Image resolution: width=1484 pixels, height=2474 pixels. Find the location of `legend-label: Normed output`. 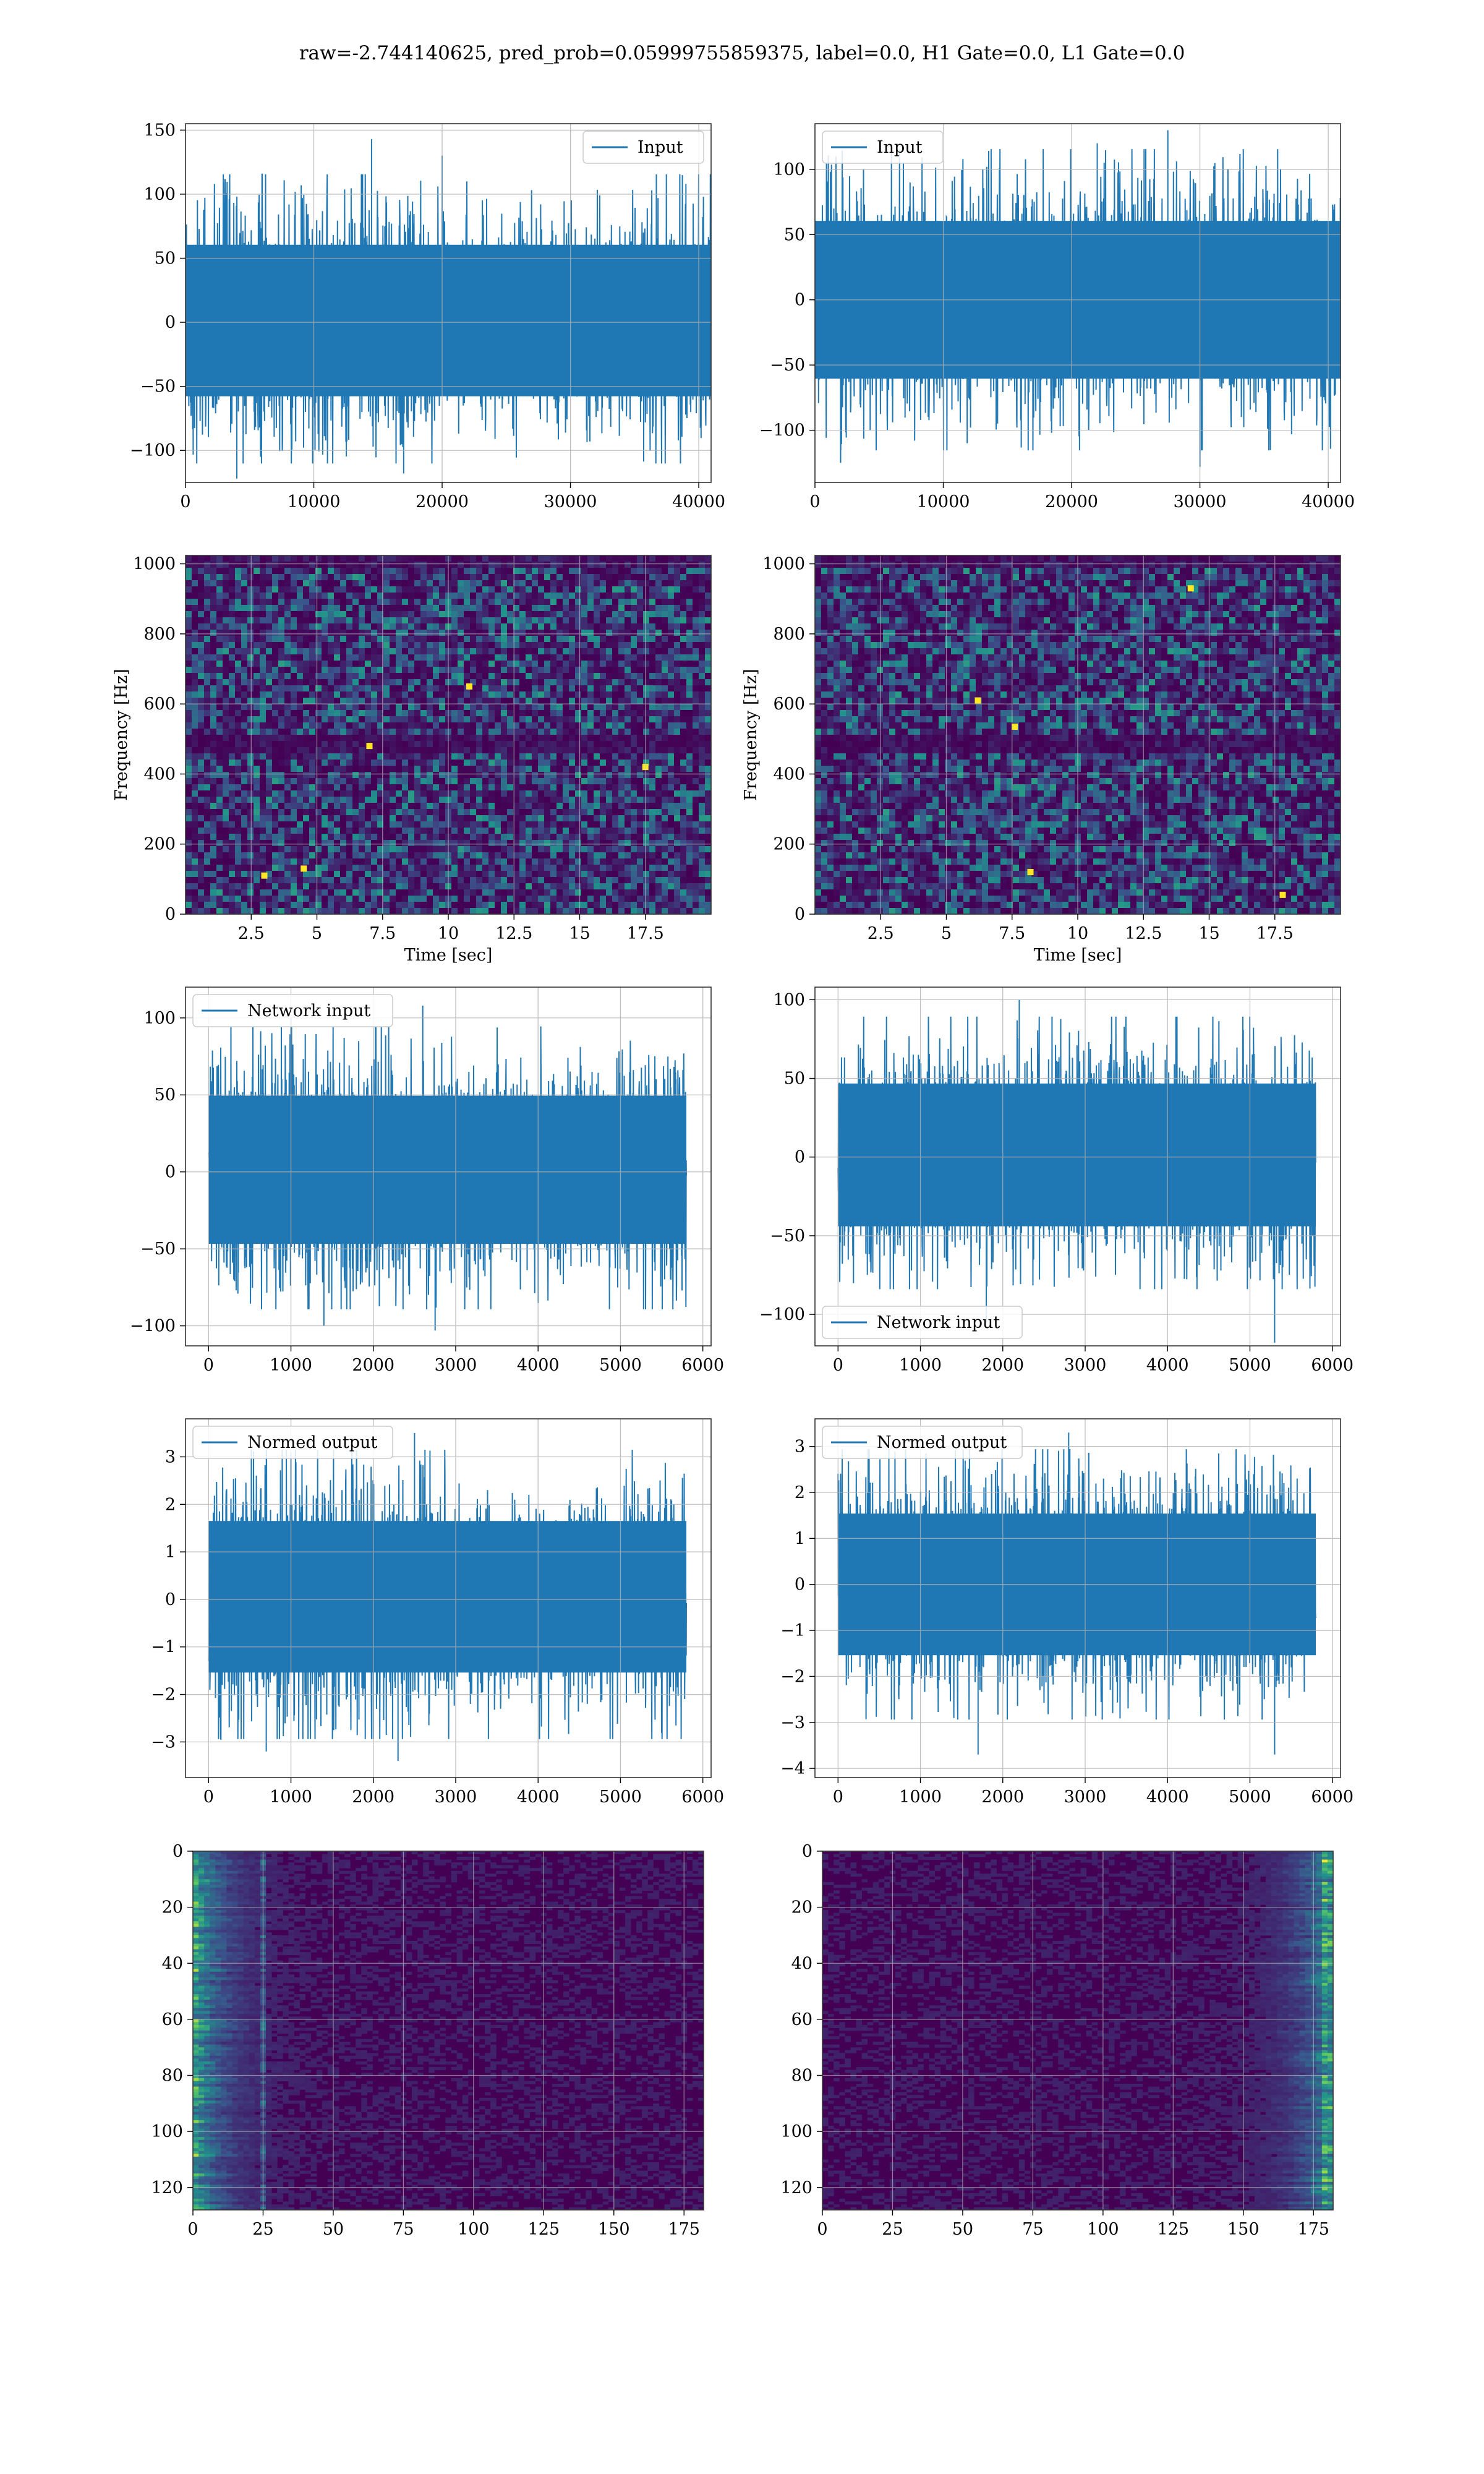

legend-label: Normed output is located at coordinates (312, 1442).